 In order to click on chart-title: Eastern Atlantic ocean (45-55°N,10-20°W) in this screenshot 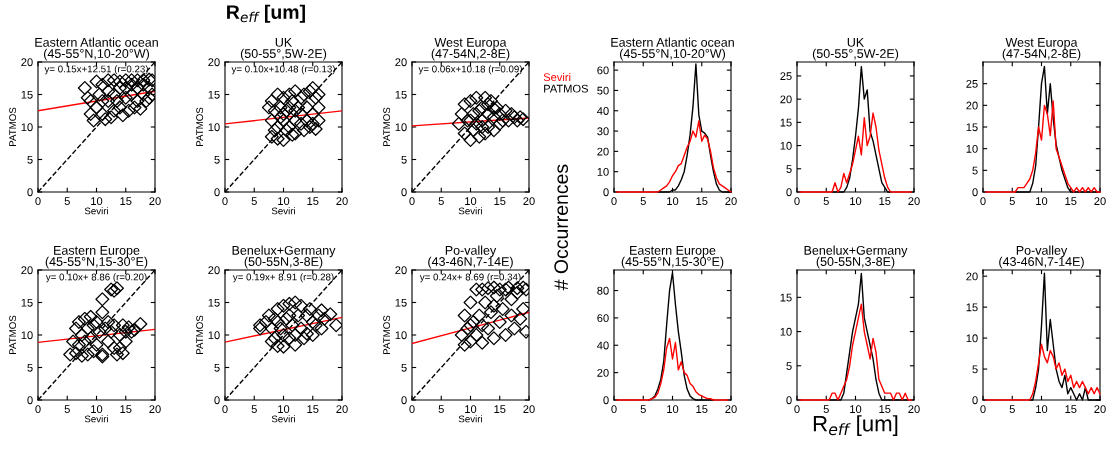, I will do `click(672, 49)`.